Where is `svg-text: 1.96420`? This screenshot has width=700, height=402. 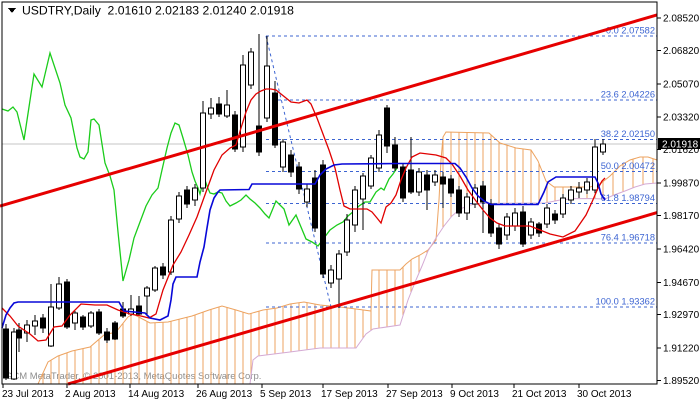
svg-text: 1.96420 is located at coordinates (681, 249).